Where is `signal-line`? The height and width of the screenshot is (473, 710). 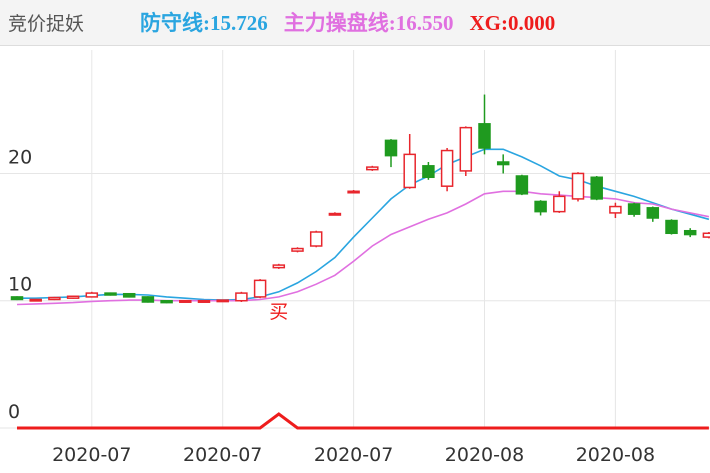 signal-line is located at coordinates (363, 421).